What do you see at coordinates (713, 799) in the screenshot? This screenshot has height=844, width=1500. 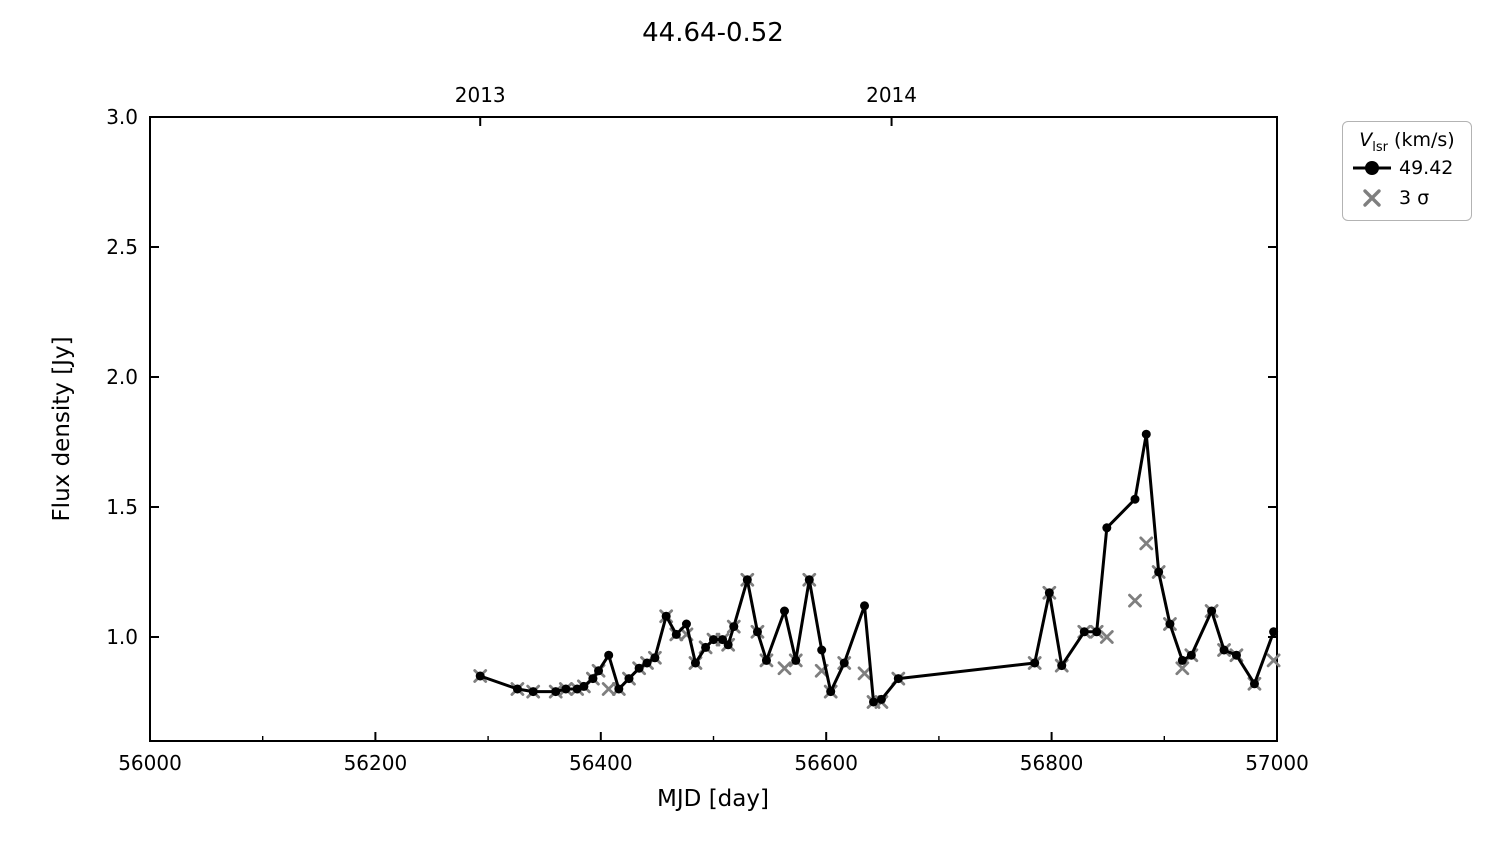 I see `x-axis-label: MJD [day]` at bounding box center [713, 799].